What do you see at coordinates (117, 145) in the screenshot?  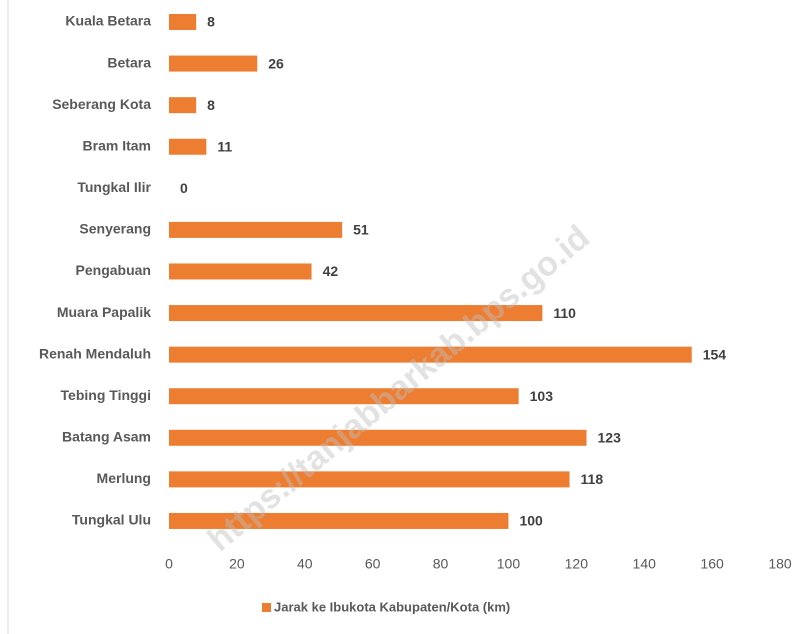 I see `y-tick-label: Bram Itam` at bounding box center [117, 145].